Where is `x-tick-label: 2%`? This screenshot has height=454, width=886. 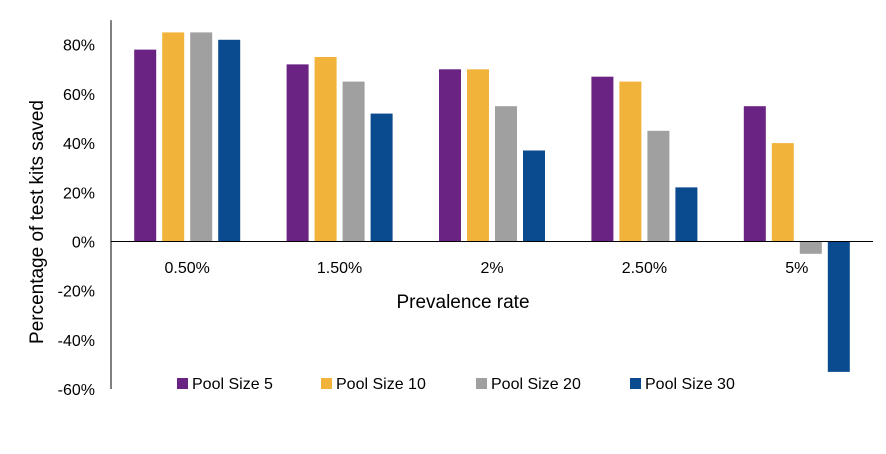
x-tick-label: 2% is located at coordinates (491, 268).